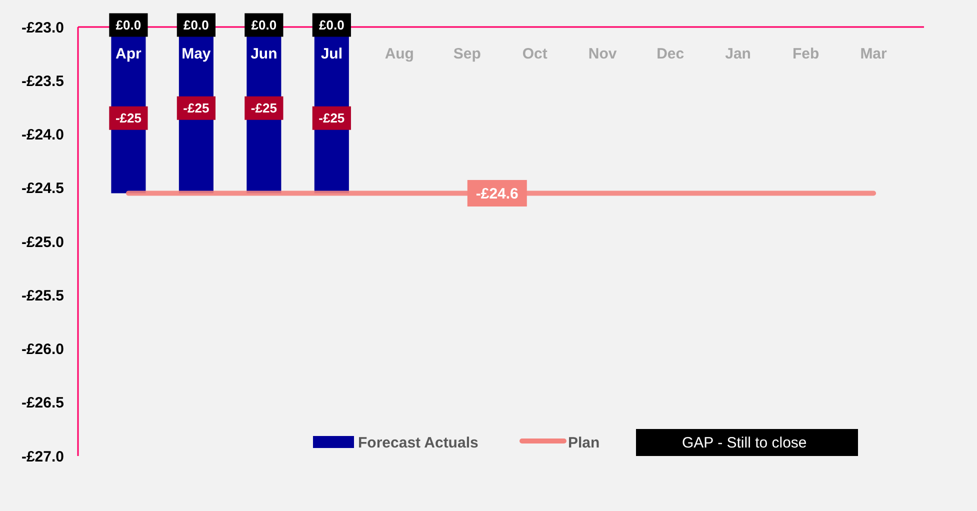 The width and height of the screenshot is (977, 511). I want to click on y-tick-label: -£23.5, so click(42, 81).